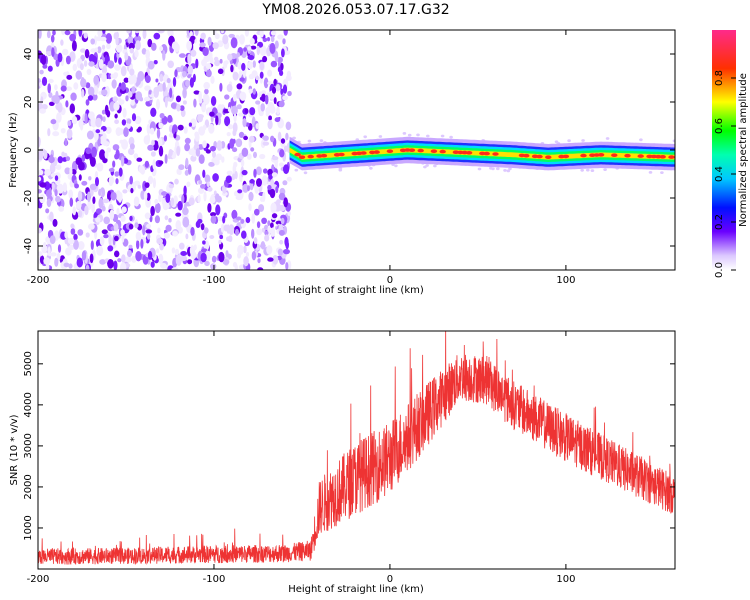 This screenshot has height=600, width=750. What do you see at coordinates (627, 155) in the screenshot?
I see `peak-dot` at bounding box center [627, 155].